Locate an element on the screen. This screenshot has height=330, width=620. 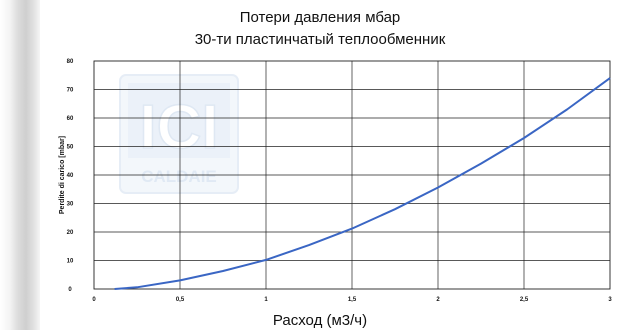
x-tick-label: 2,5 is located at coordinates (524, 300).